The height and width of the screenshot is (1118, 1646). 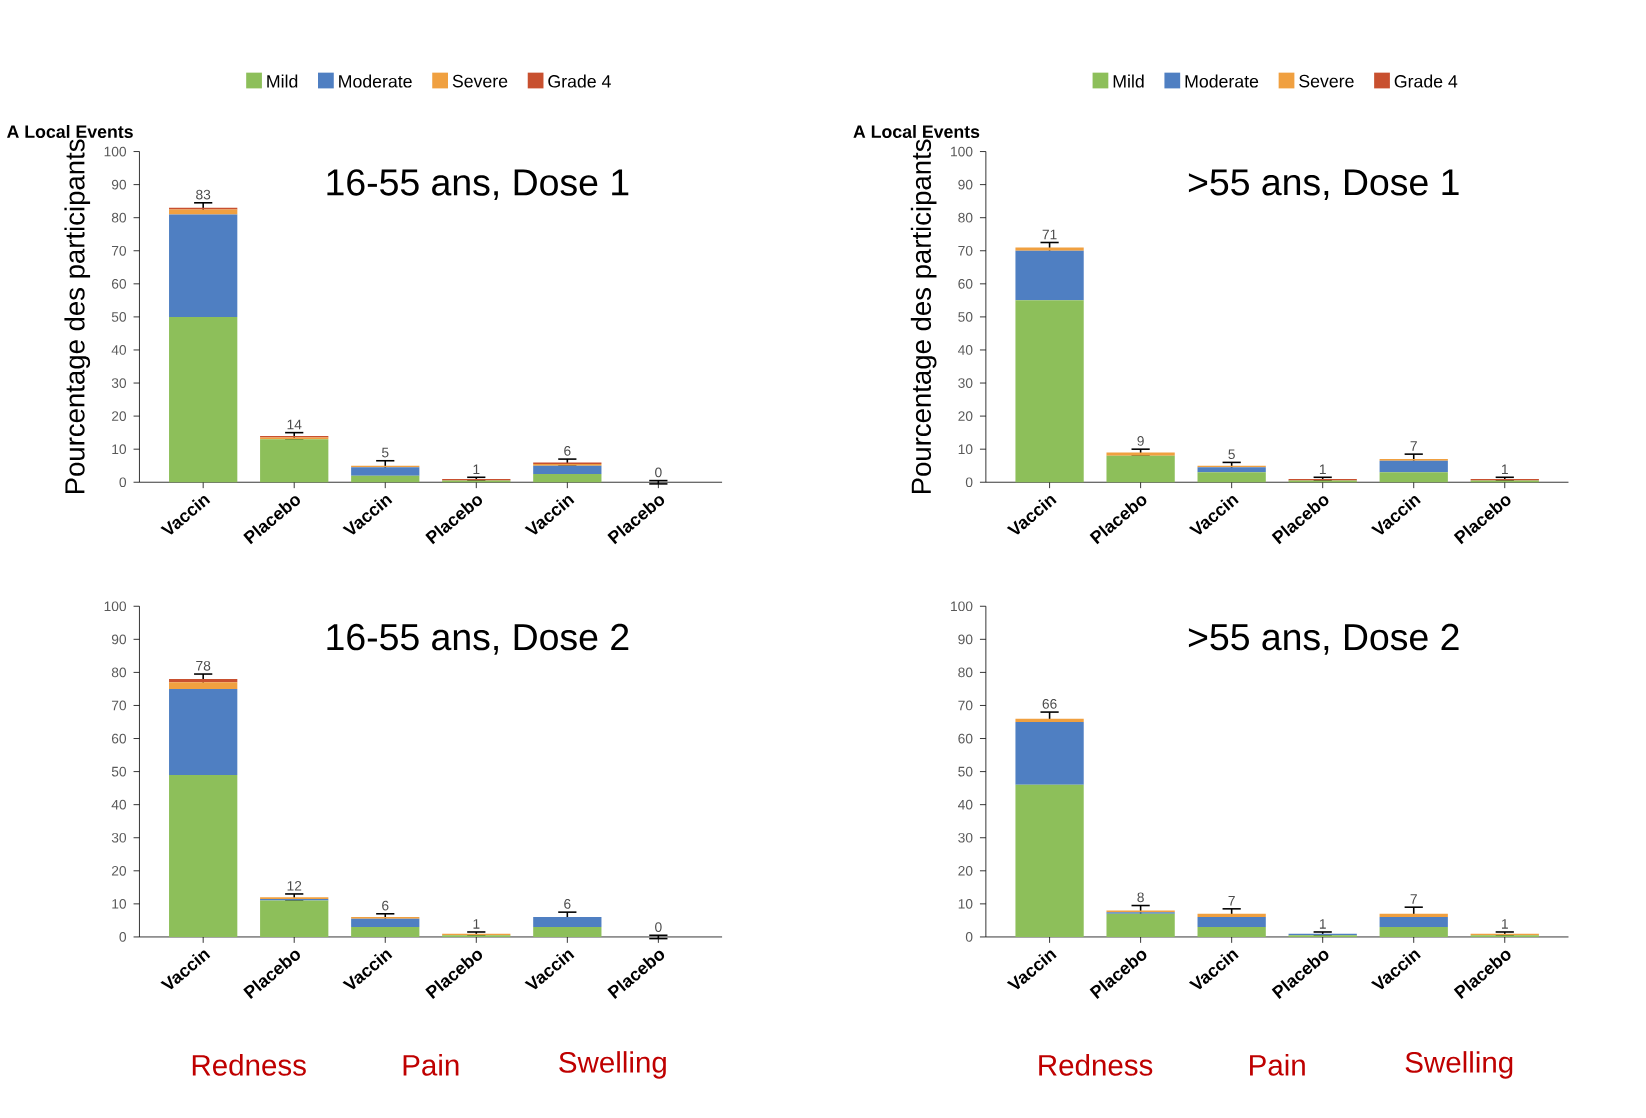 What do you see at coordinates (478, 639) in the screenshot?
I see `chart-title: 16-55 ans, Dose 2` at bounding box center [478, 639].